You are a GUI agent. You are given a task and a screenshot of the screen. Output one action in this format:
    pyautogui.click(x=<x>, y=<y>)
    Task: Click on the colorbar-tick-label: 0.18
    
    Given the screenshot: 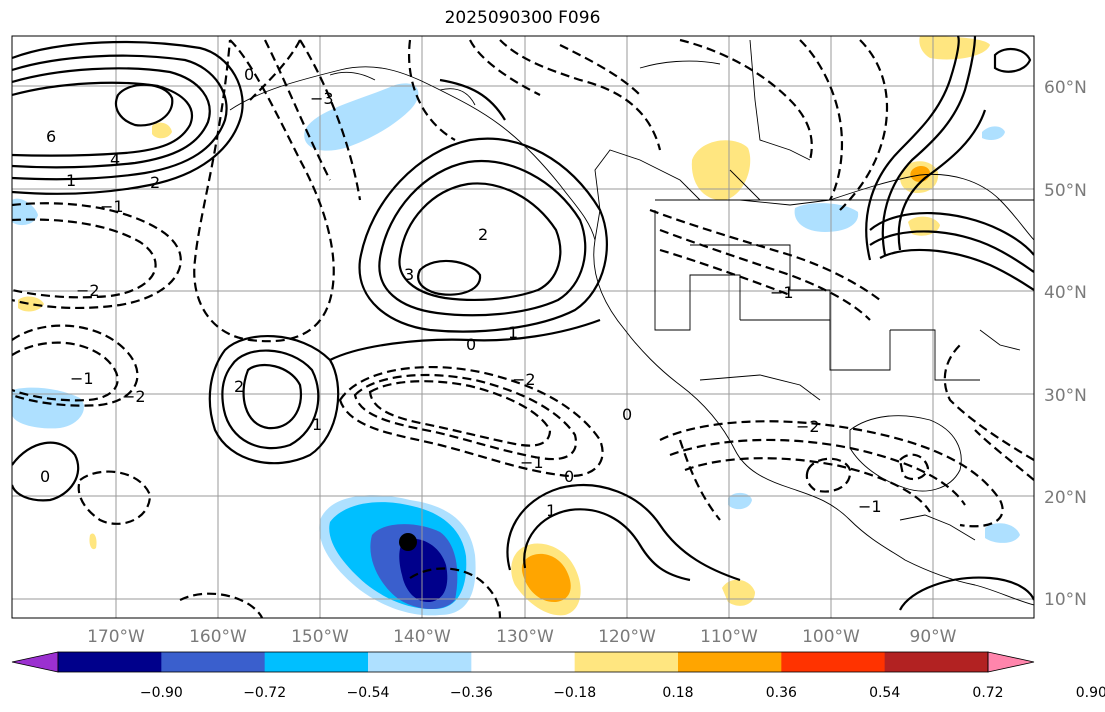 What is the action you would take?
    pyautogui.click(x=677, y=693)
    